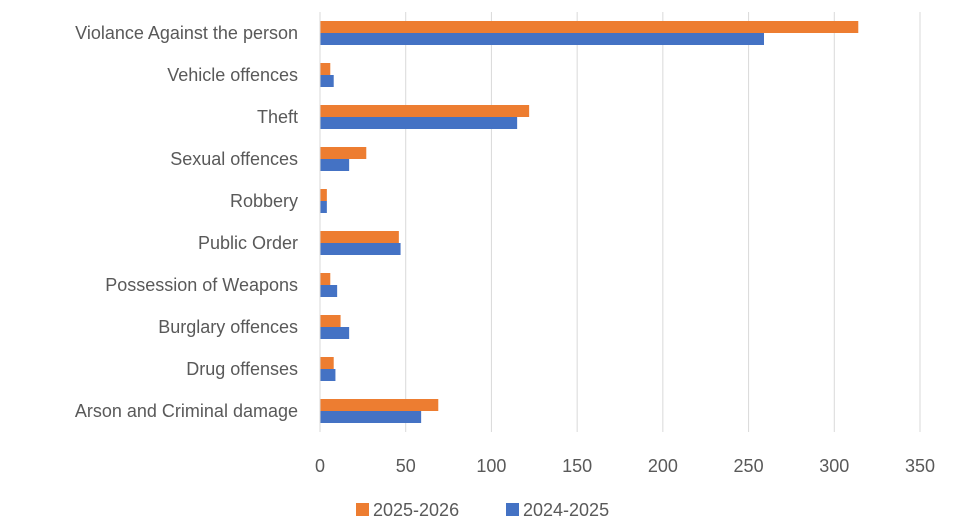 This screenshot has width=955, height=527. What do you see at coordinates (749, 466) in the screenshot?
I see `x-tick-label: 250` at bounding box center [749, 466].